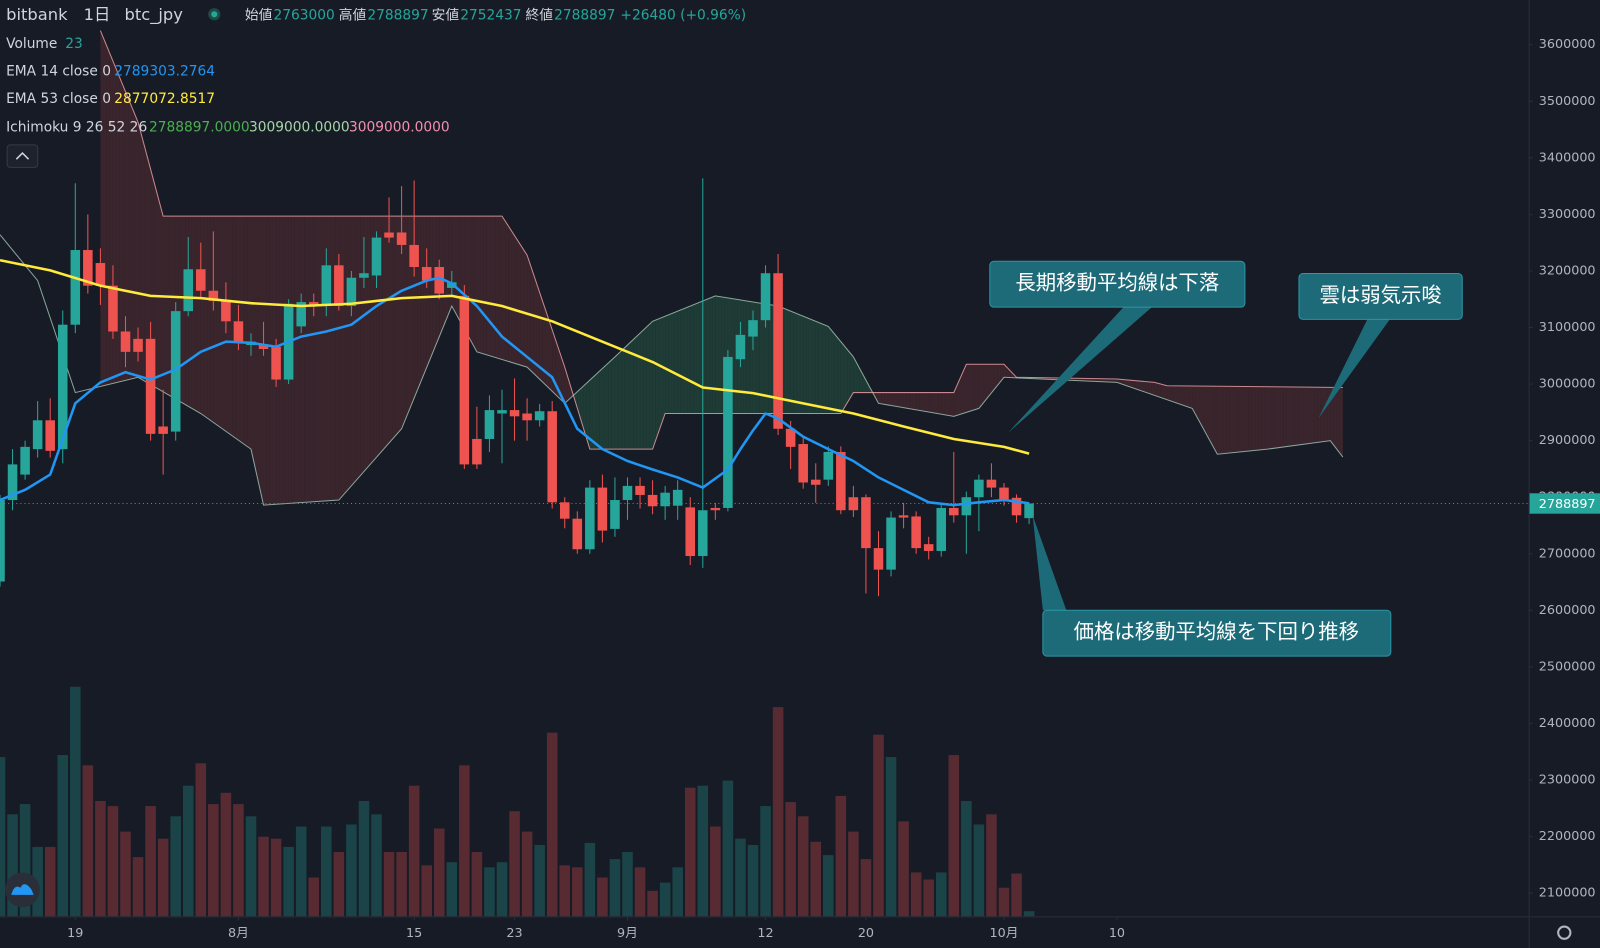  I want to click on legend-value: 2788897.0000, so click(199, 128).